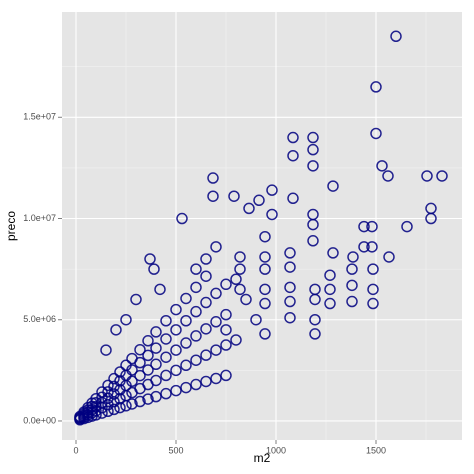 The height and width of the screenshot is (474, 474). Describe the element at coordinates (11, 226) in the screenshot. I see `y-axis-title: preco` at that location.